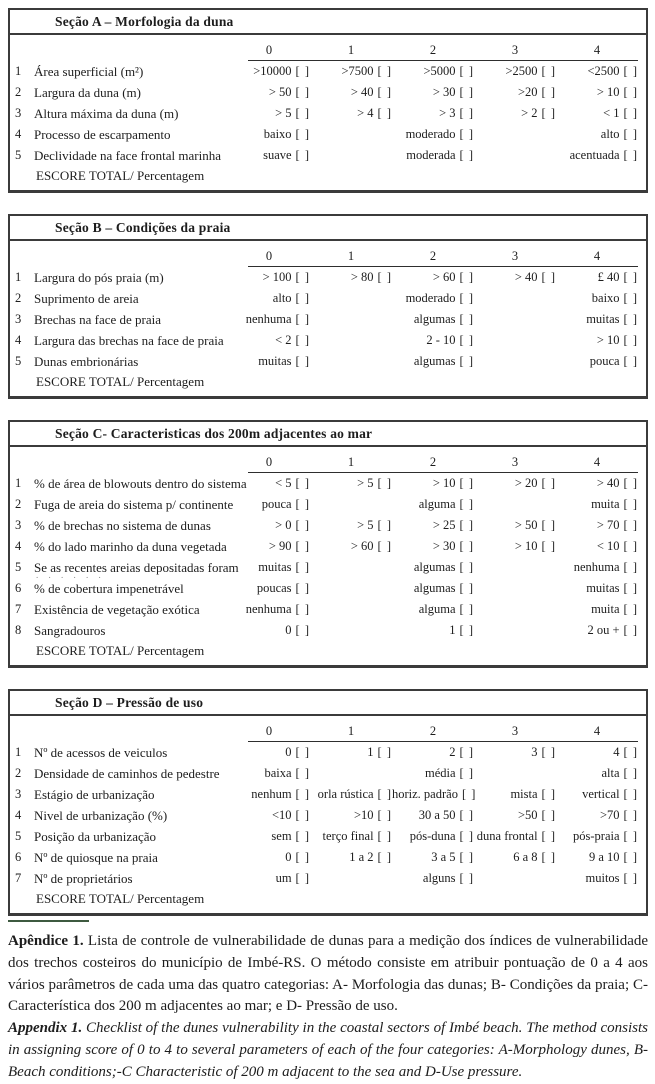 This screenshot has height=1084, width=655. Describe the element at coordinates (269, 92) in the screenshot. I see `score-cell: > 50[ ]` at that location.